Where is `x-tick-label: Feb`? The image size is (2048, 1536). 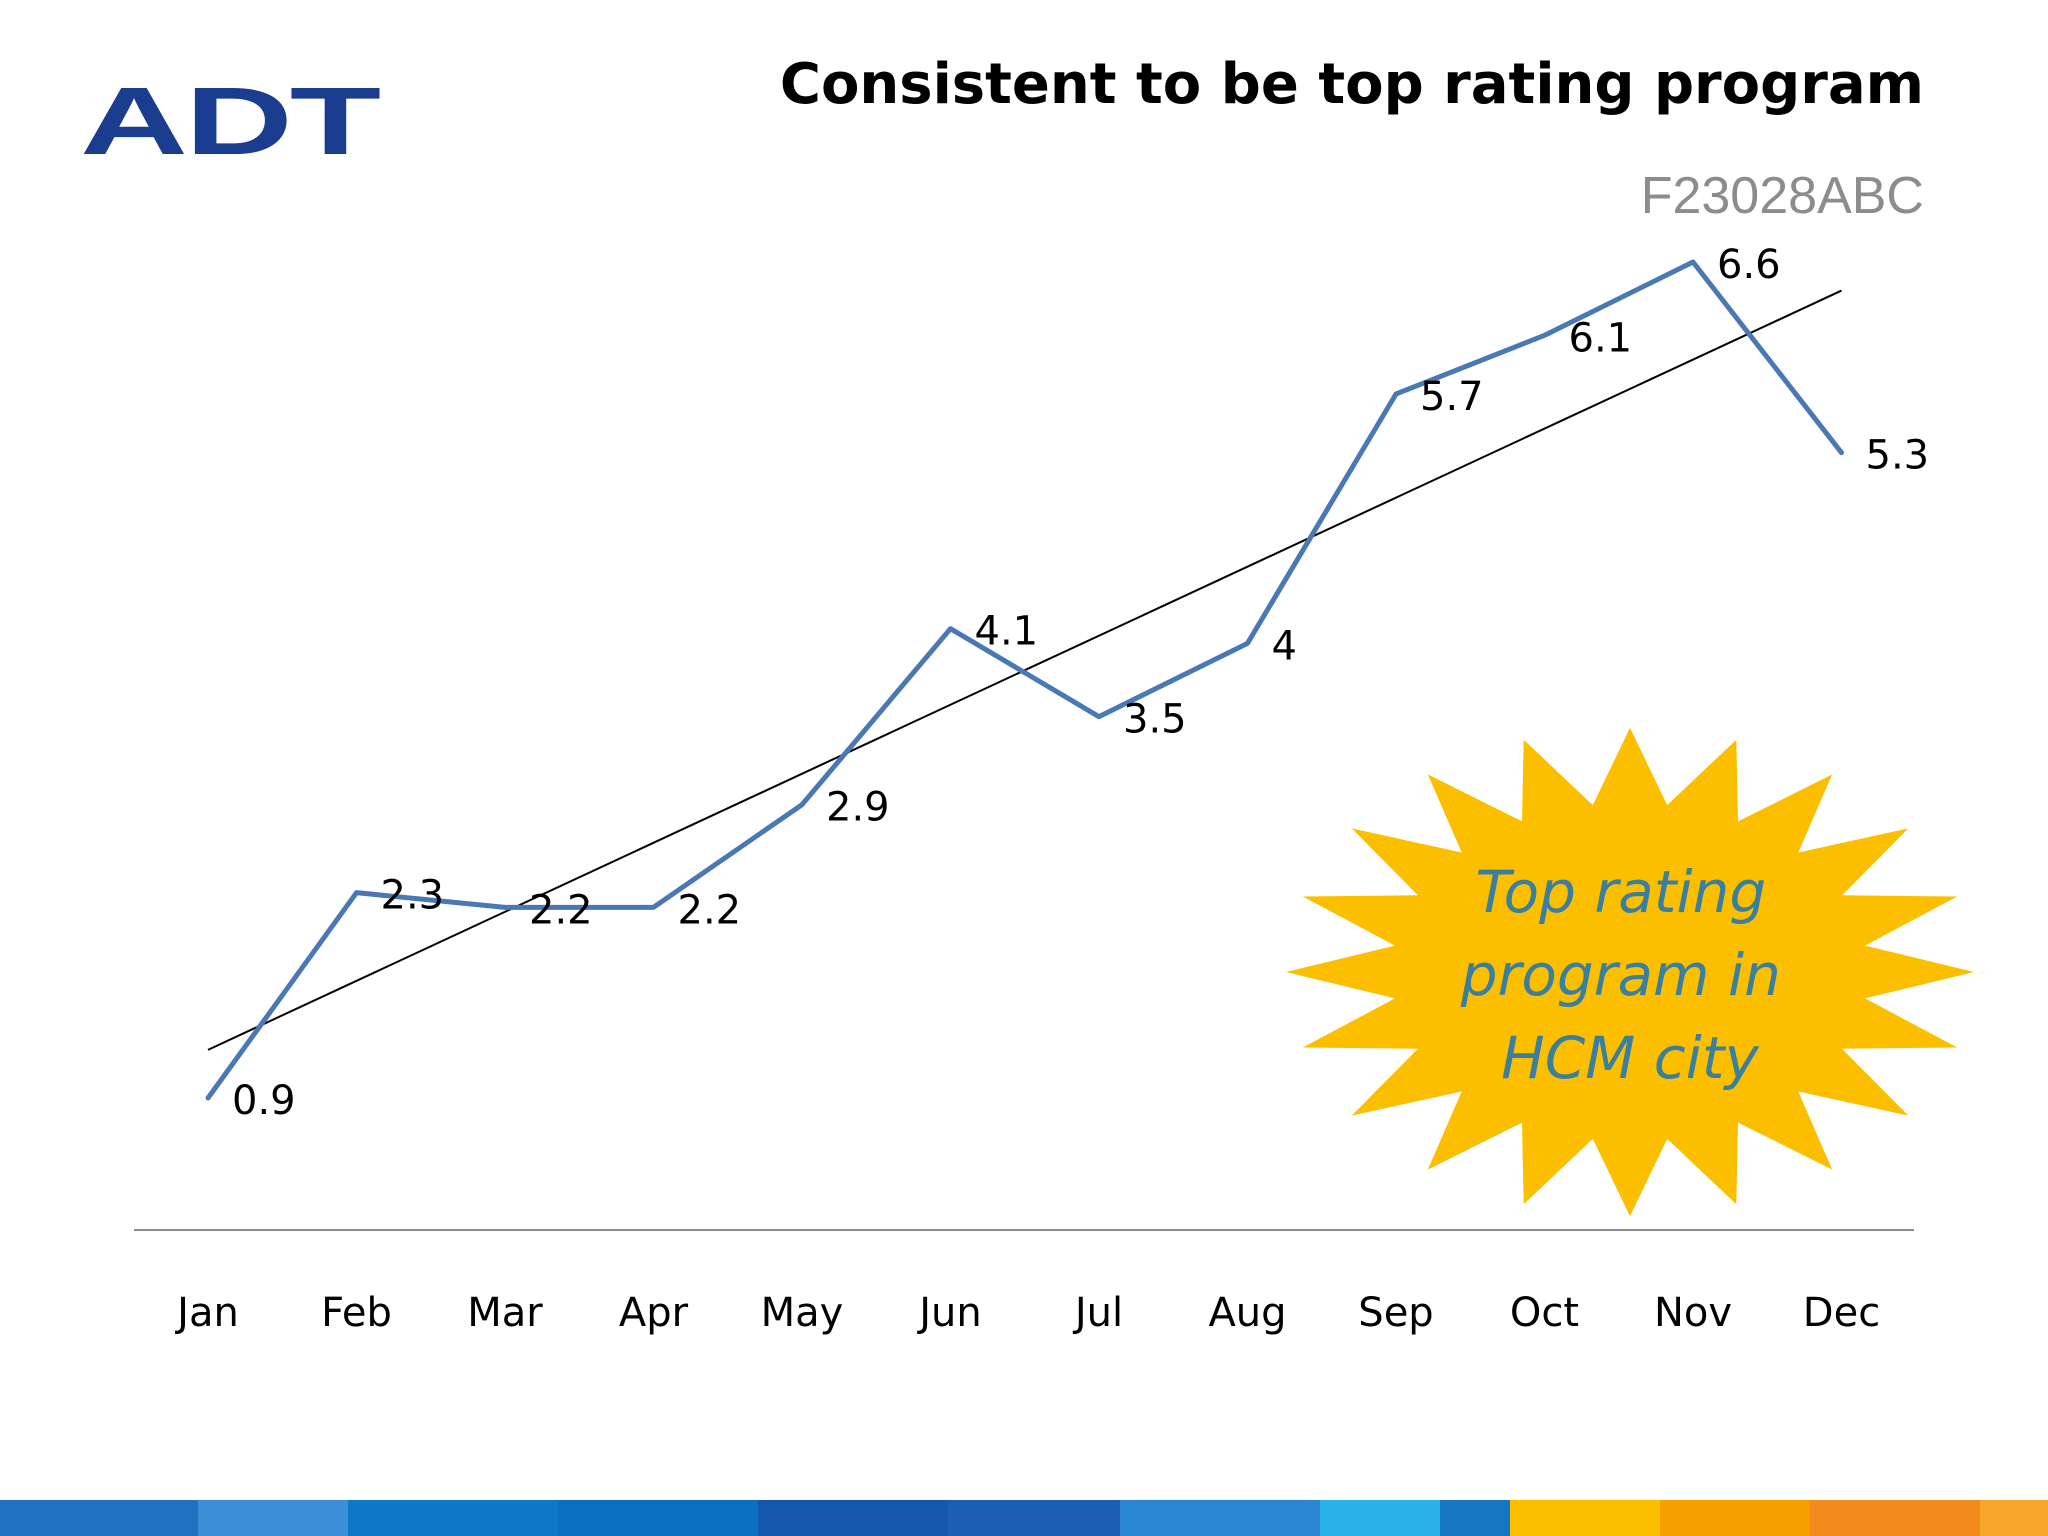
x-tick-label: Feb is located at coordinates (356, 1313).